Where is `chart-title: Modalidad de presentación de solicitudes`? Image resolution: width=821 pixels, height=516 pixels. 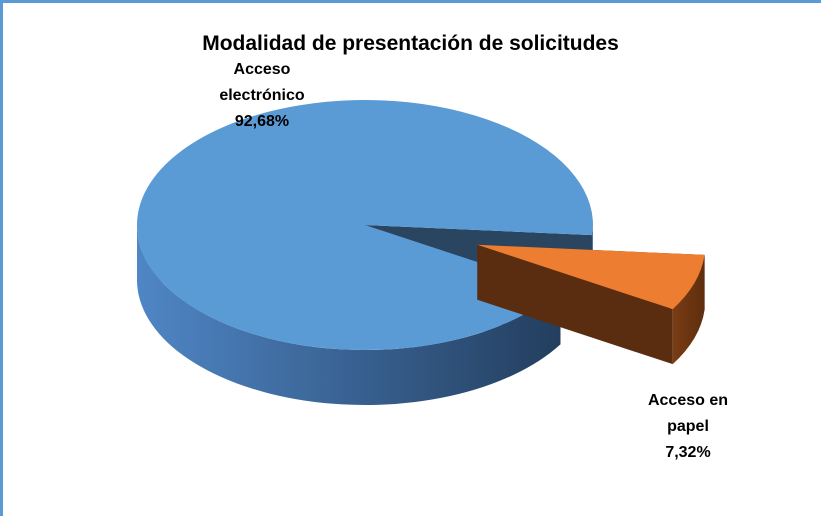 chart-title: Modalidad de presentación de solicitudes is located at coordinates (410, 43).